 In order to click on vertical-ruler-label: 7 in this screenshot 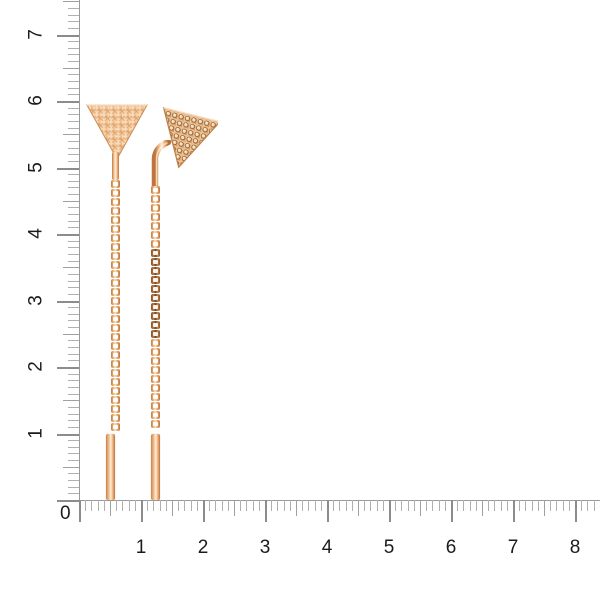, I will do `click(36, 34)`.